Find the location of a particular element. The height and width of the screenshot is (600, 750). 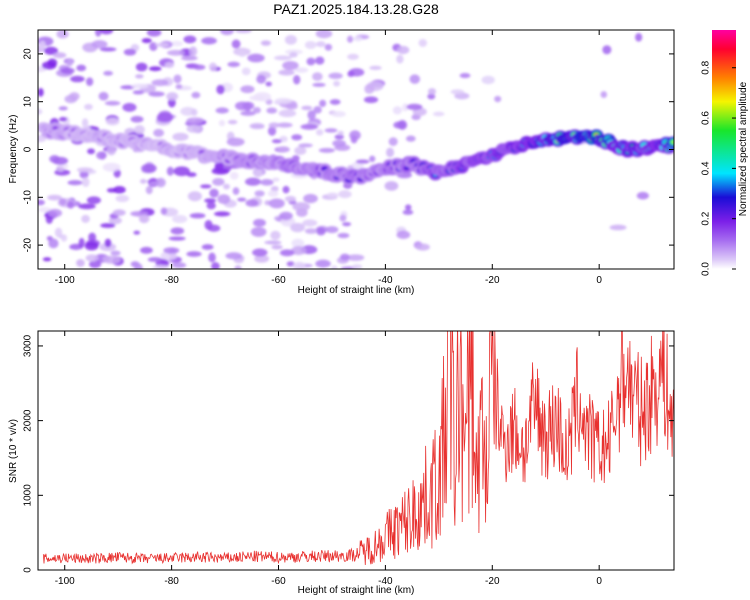

y-tick-label: -10 is located at coordinates (28, 197).